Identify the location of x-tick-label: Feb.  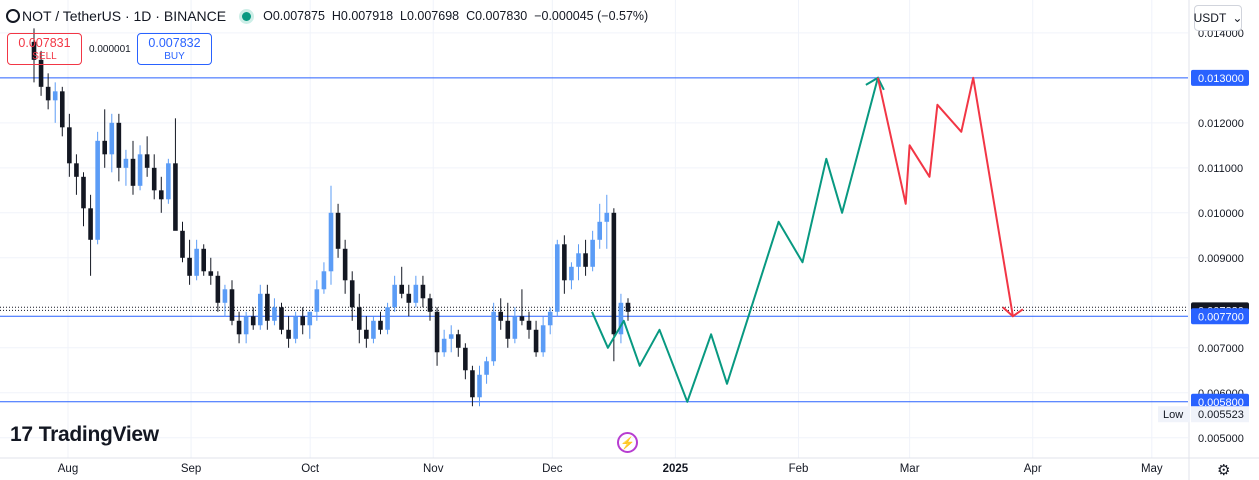
(799, 469).